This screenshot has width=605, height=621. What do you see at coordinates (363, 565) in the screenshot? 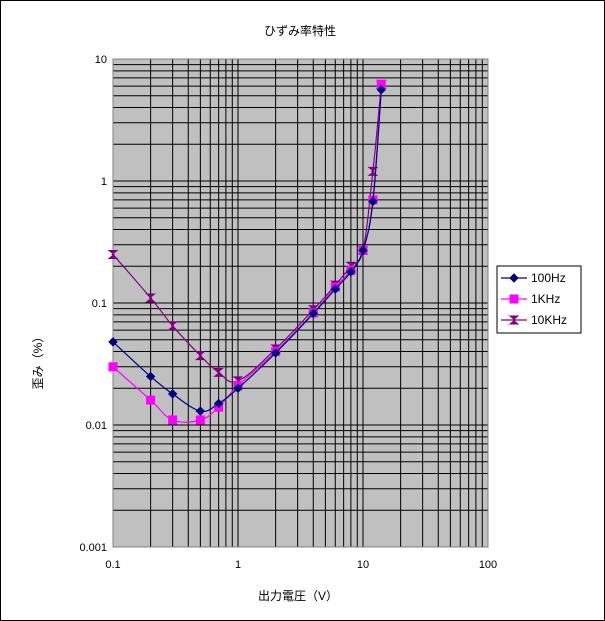
I see `x-tick-label: 10` at bounding box center [363, 565].